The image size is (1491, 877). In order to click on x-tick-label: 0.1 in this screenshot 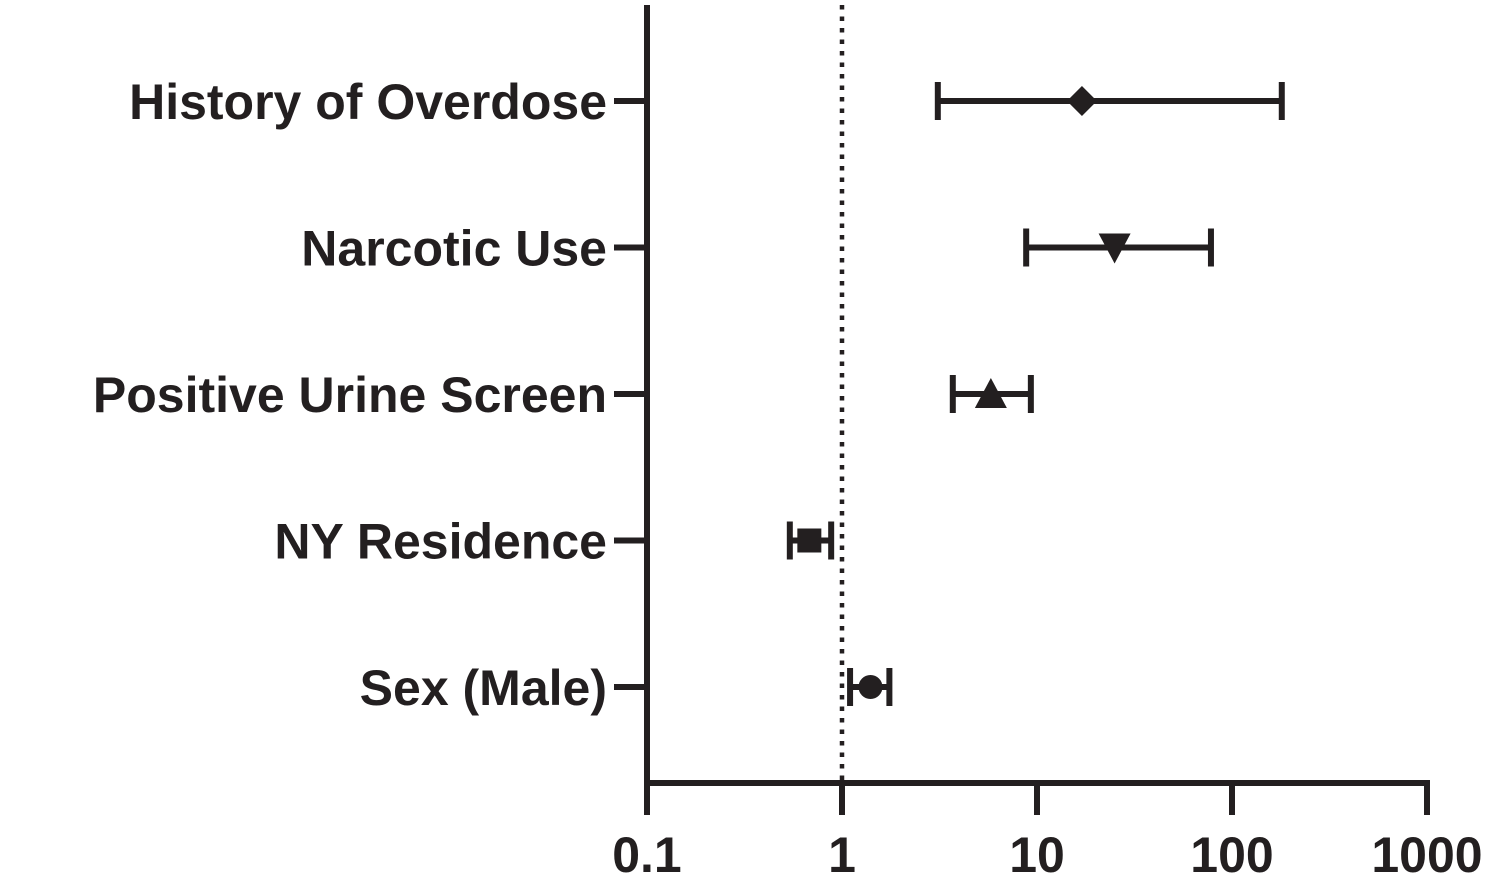, I will do `click(647, 852)`.